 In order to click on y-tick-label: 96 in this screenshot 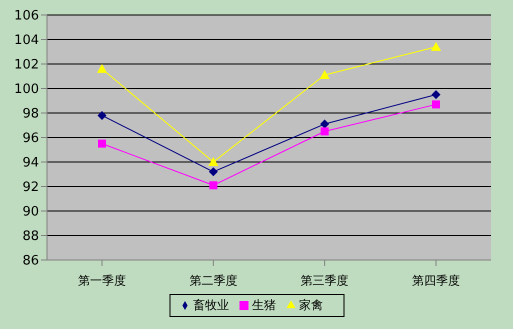, I will do `click(30, 138)`.